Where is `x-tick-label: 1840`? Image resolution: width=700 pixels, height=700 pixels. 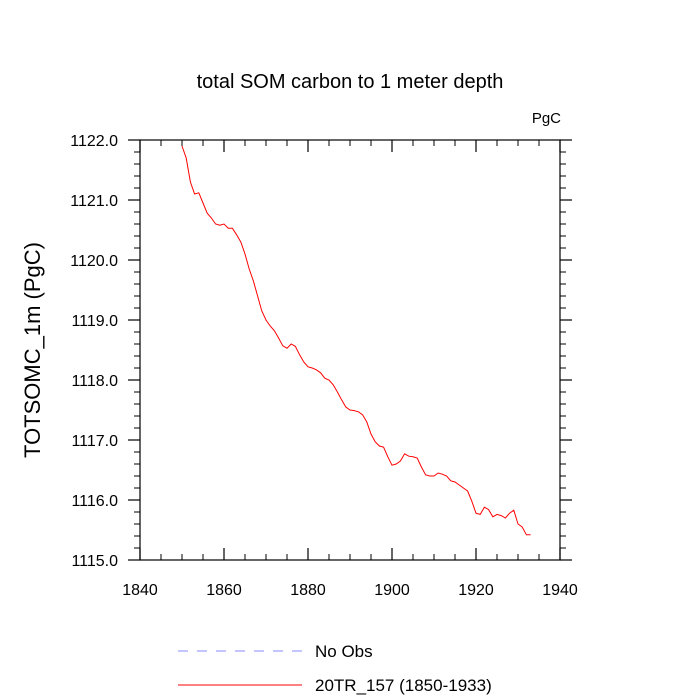
x-tick-label: 1840 is located at coordinates (140, 590).